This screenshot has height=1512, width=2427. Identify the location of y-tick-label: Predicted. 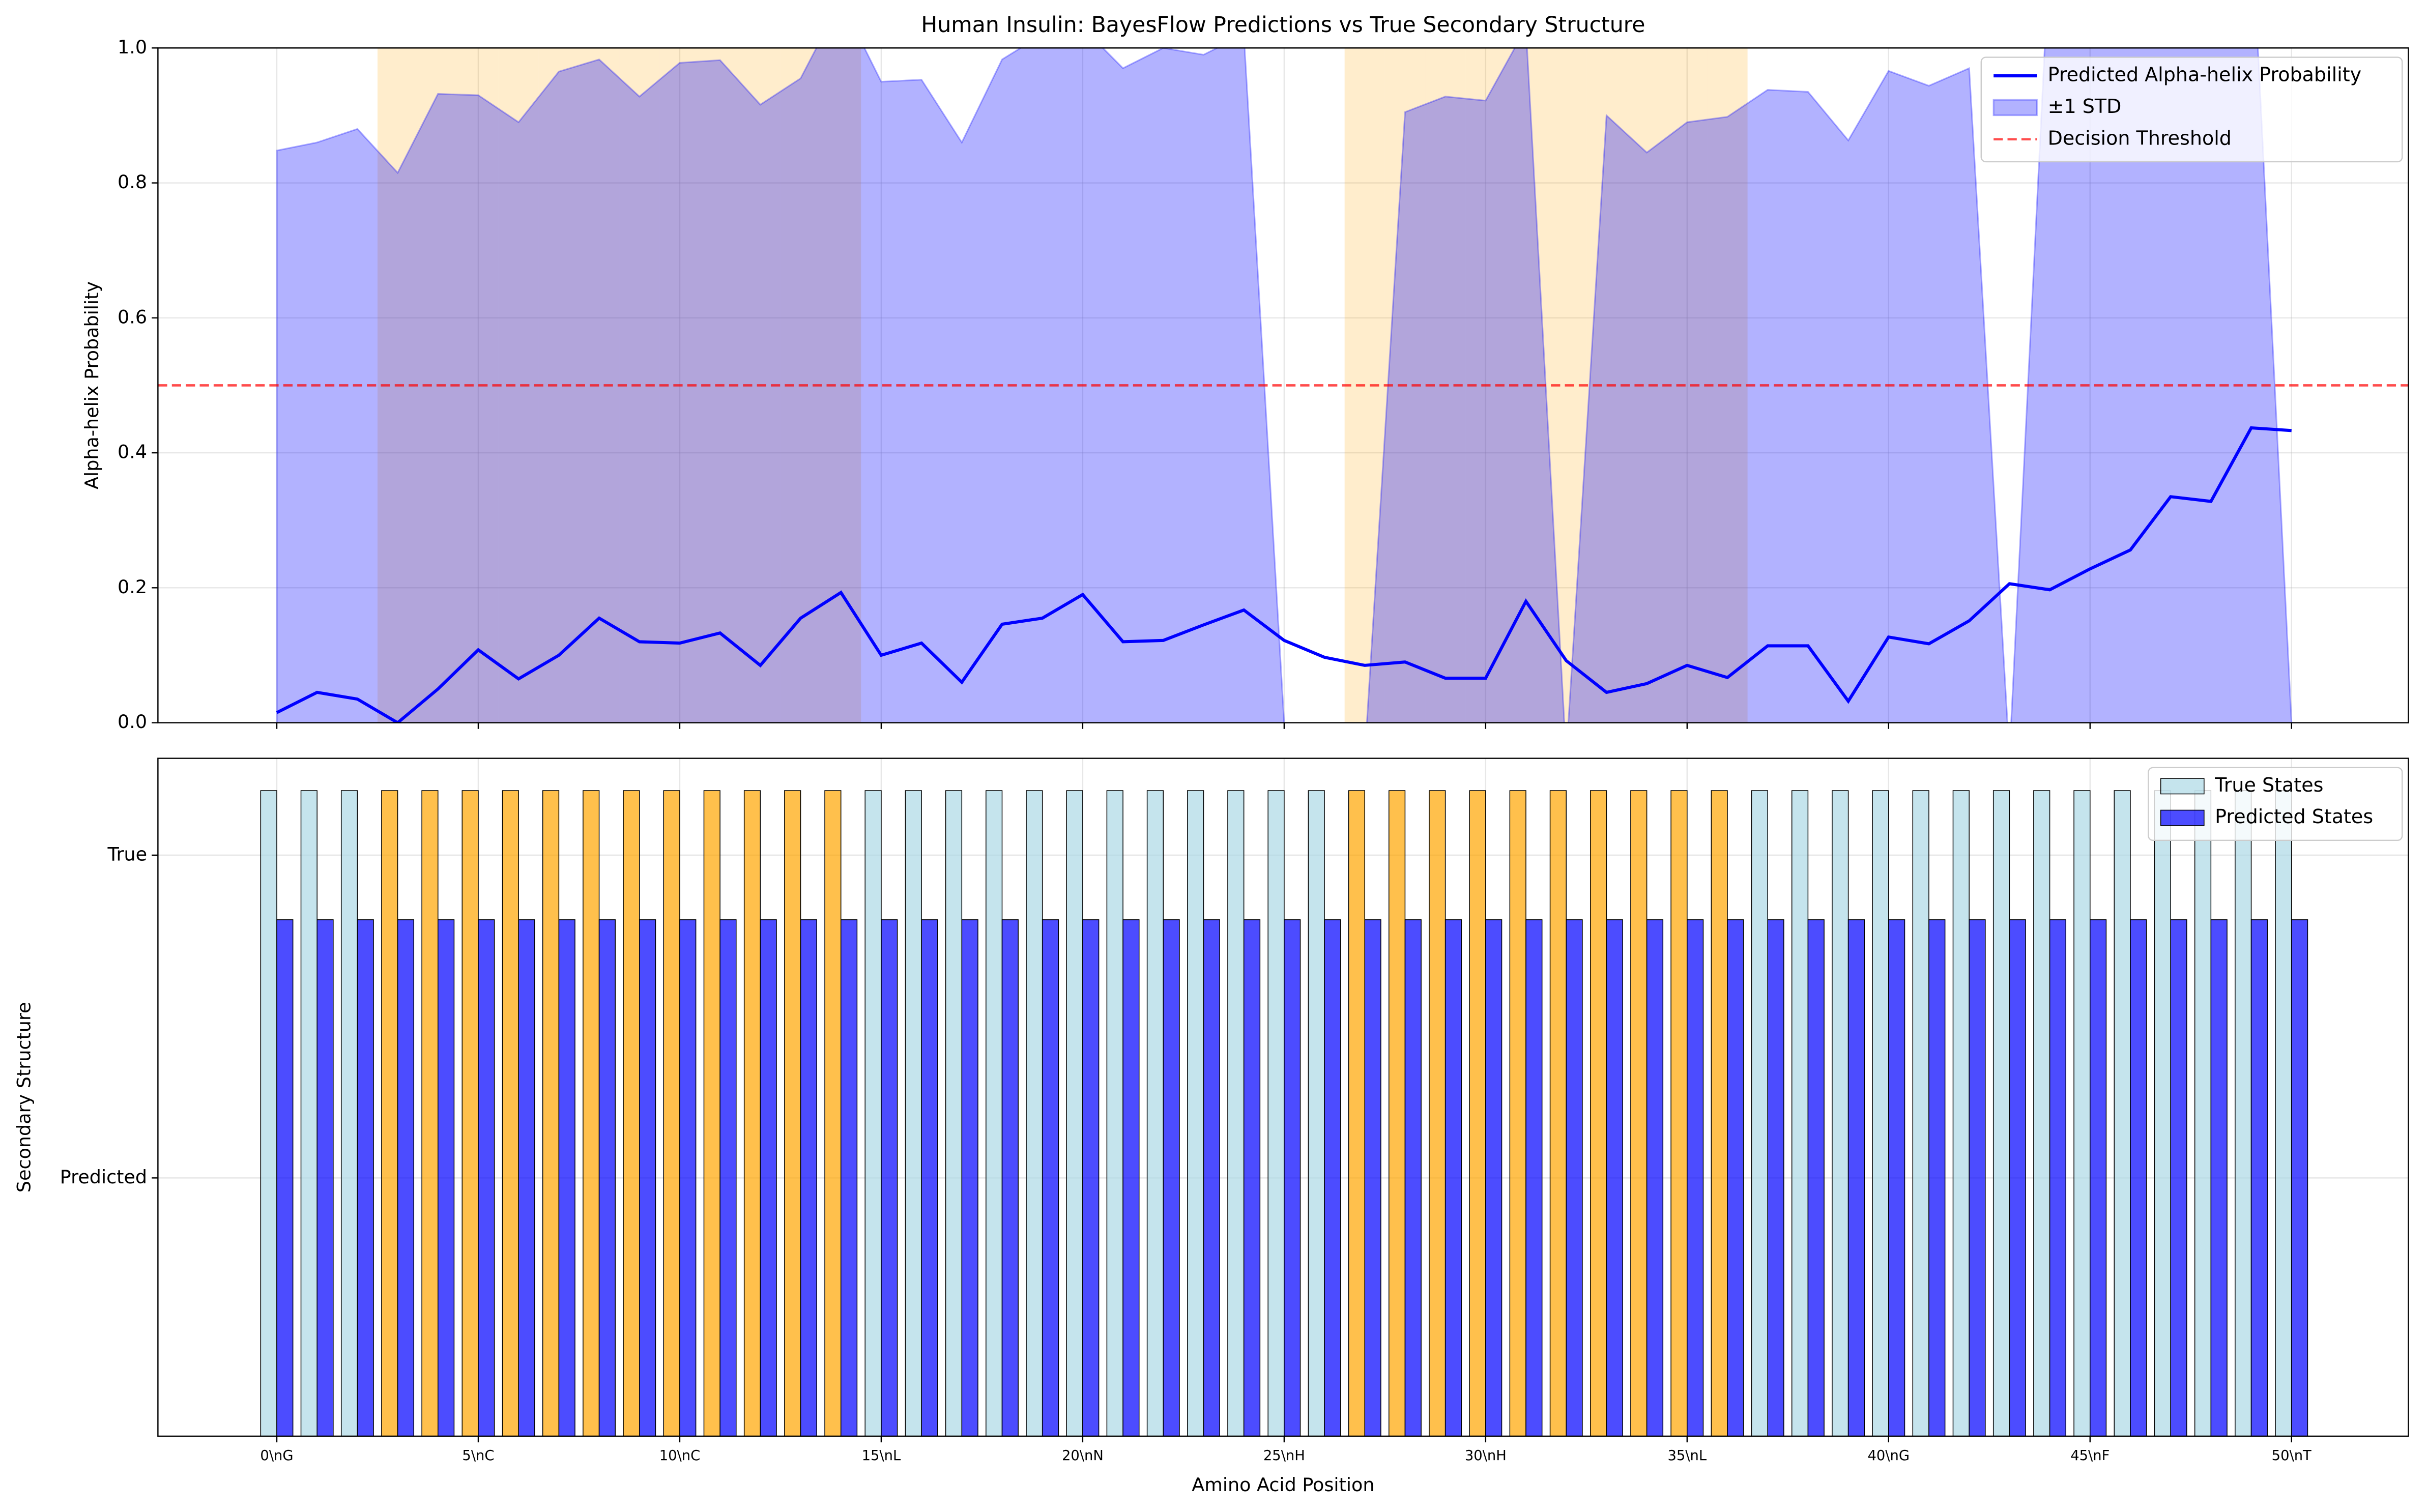
(103, 1177).